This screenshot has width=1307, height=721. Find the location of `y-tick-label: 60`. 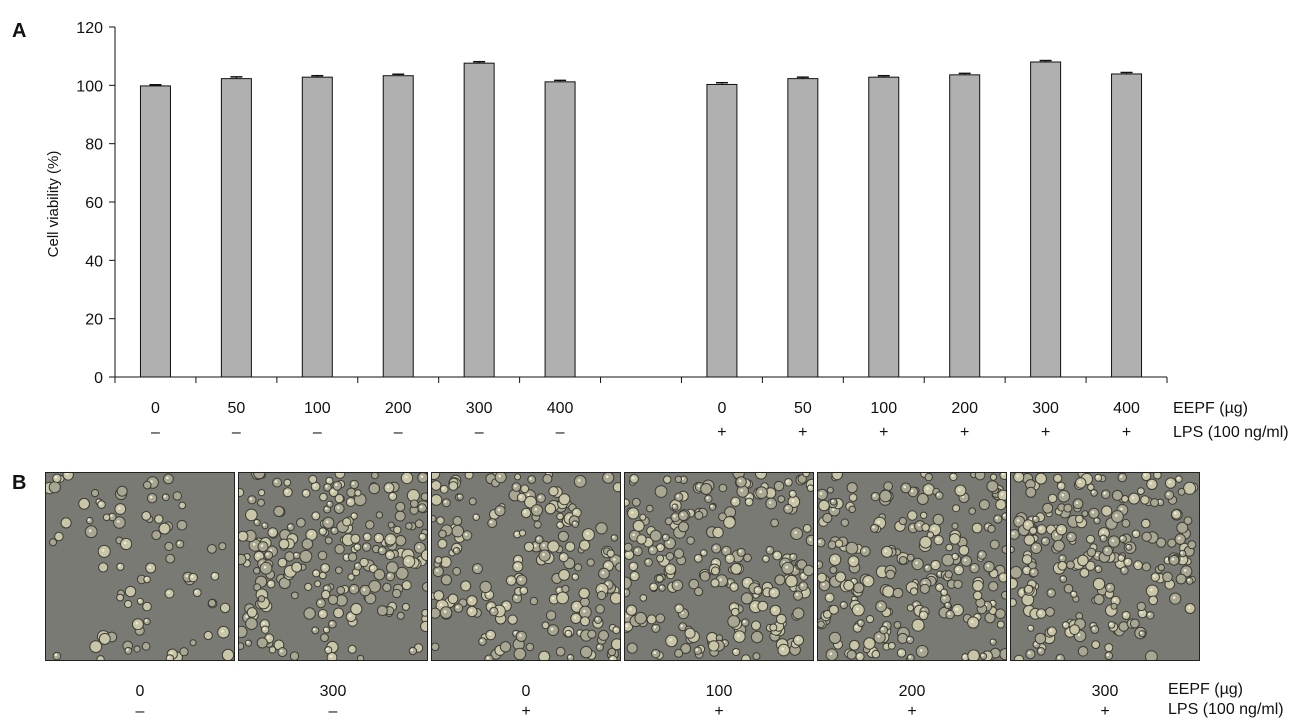

y-tick-label: 60 is located at coordinates (94, 203).